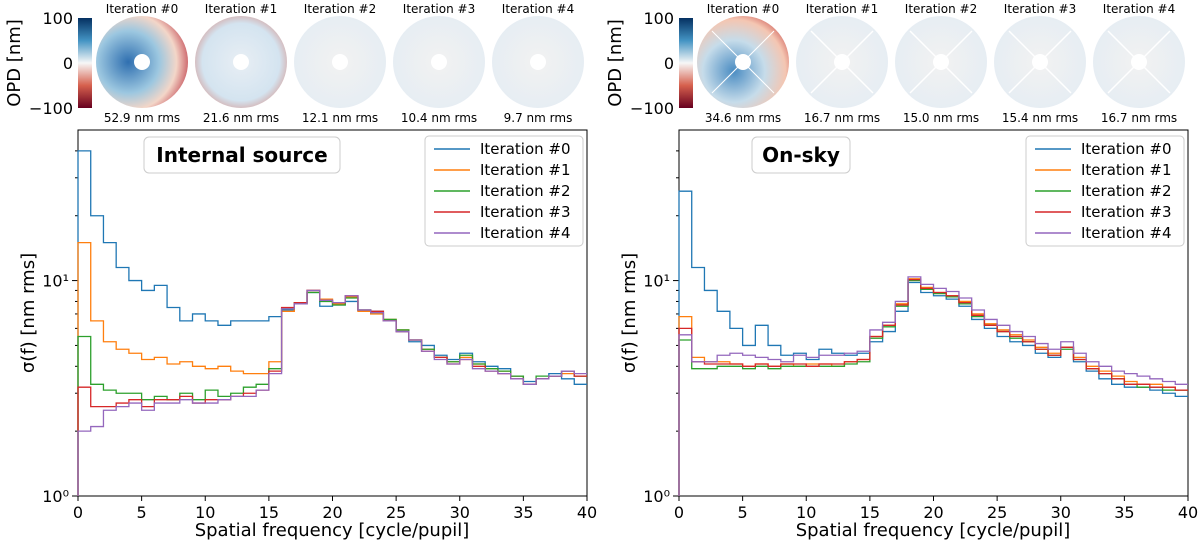  Describe the element at coordinates (241, 118) in the screenshot. I see `map-rms: 21.6 nm rms` at that location.